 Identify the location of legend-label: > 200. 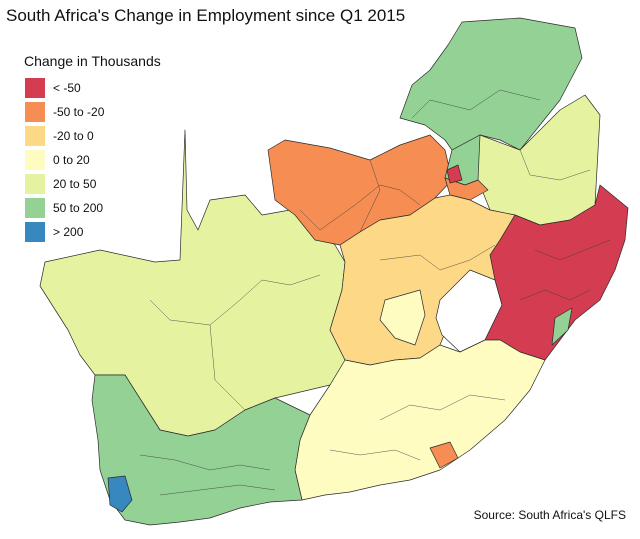
(68, 231).